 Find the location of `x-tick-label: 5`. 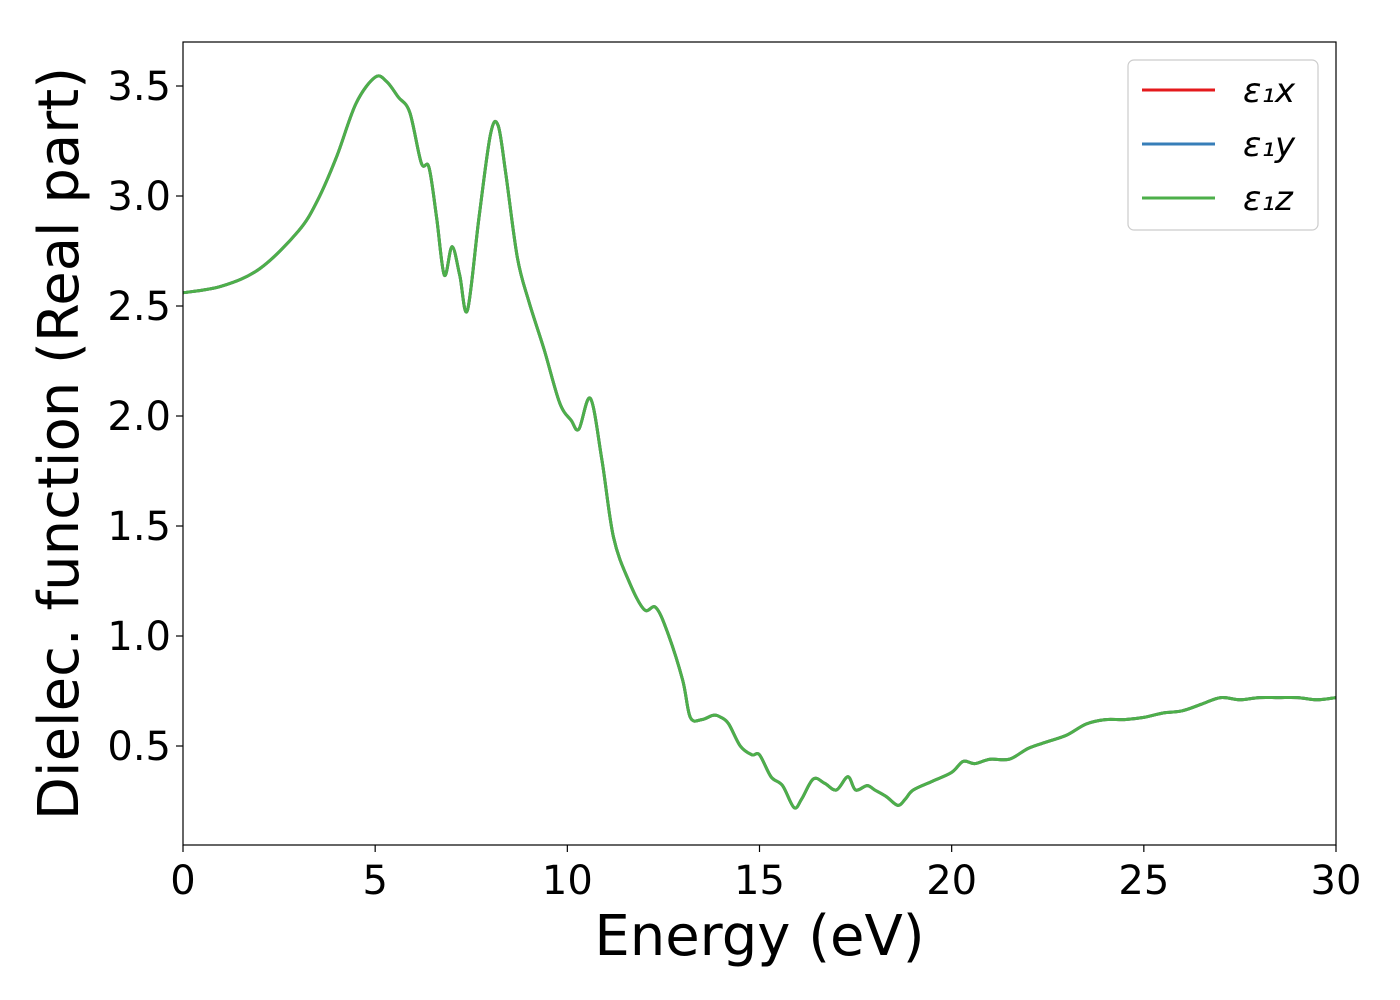

x-tick-label: 5 is located at coordinates (374, 881).